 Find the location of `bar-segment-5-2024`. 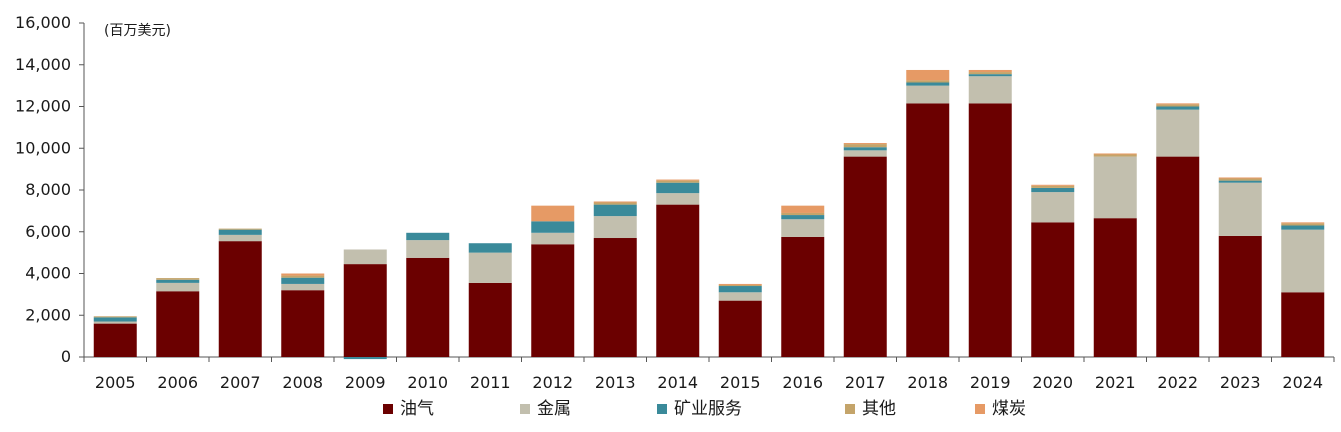

bar-segment-5-2024 is located at coordinates (1303, 223).